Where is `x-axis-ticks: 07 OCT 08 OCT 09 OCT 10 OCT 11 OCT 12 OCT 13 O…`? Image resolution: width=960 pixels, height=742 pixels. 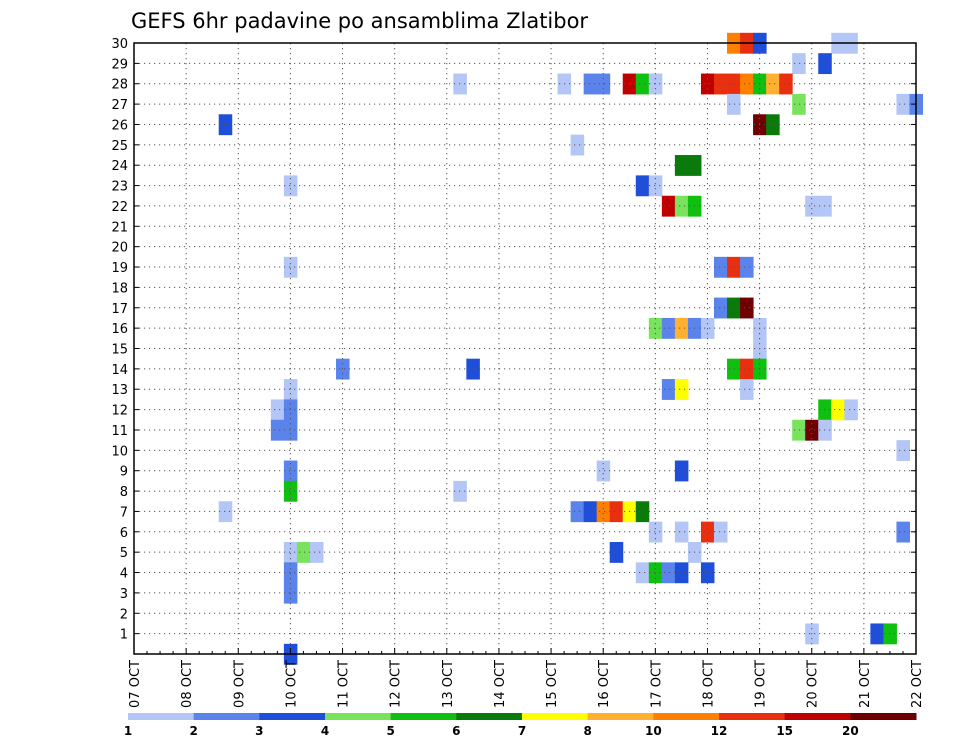 x-axis-ticks: 07 OCT 08 OCT 09 OCT 10 OCT 11 OCT 12 OCT 13 O… is located at coordinates (526, 678).